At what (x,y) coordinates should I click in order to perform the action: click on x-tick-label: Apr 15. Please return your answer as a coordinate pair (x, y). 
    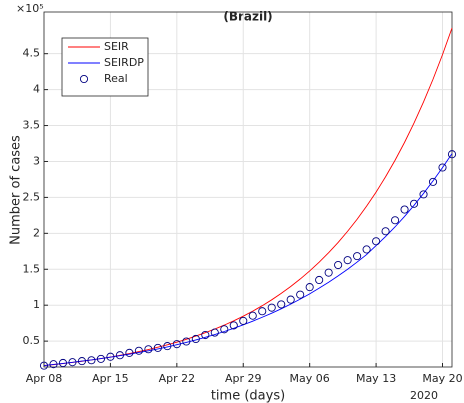
    Looking at the image, I should click on (110, 378).